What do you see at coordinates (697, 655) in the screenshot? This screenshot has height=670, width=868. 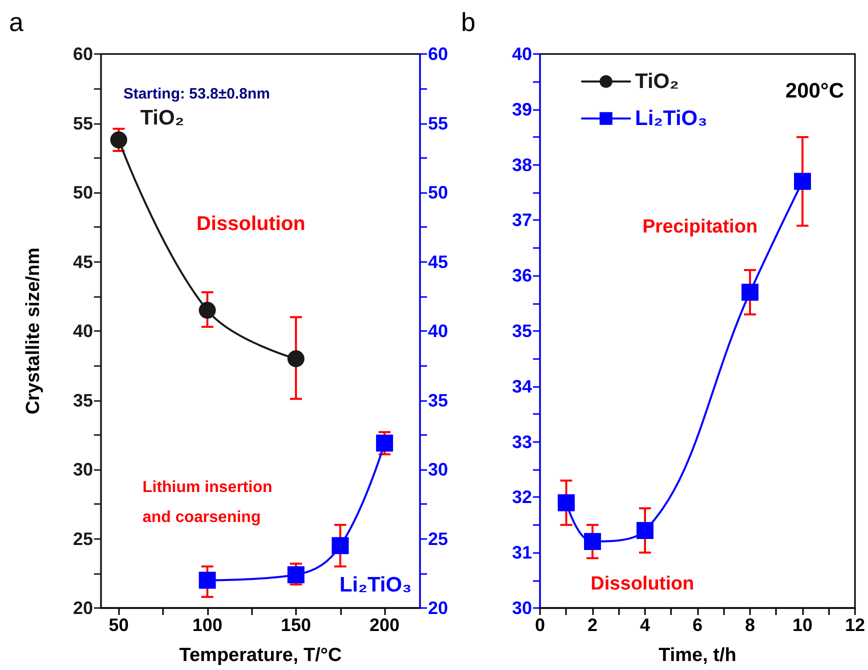 I see `x-axis-title: Time, t/h` at bounding box center [697, 655].